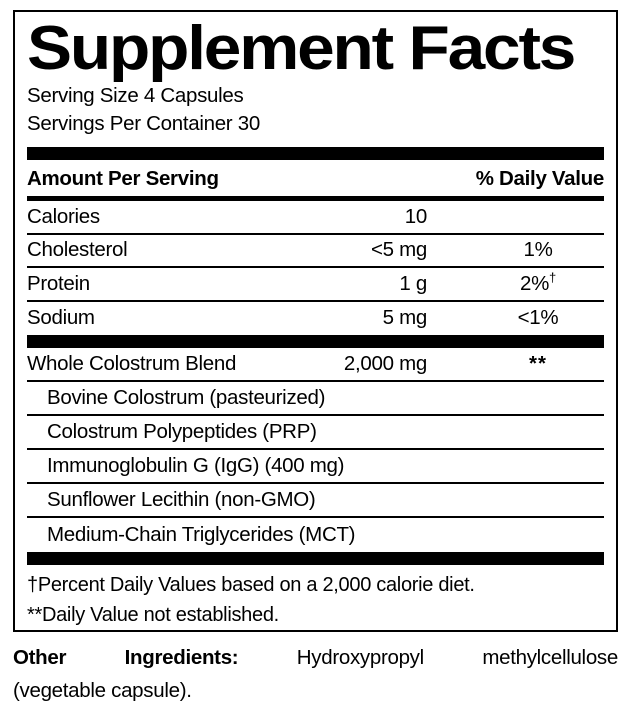  I want to click on nutrient-amount: 5 mg, so click(405, 318).